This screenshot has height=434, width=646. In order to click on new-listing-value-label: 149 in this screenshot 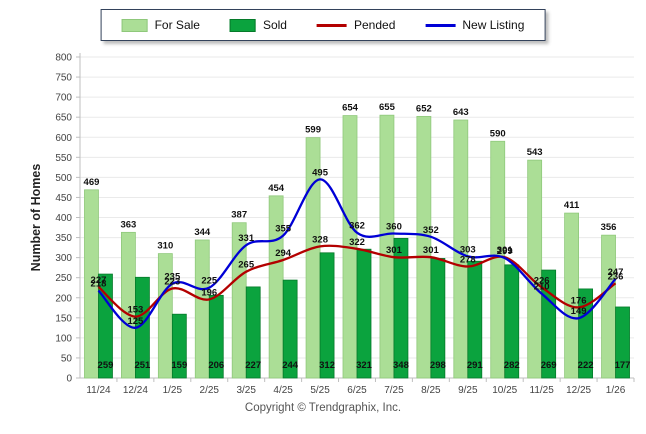, I will do `click(579, 311)`.